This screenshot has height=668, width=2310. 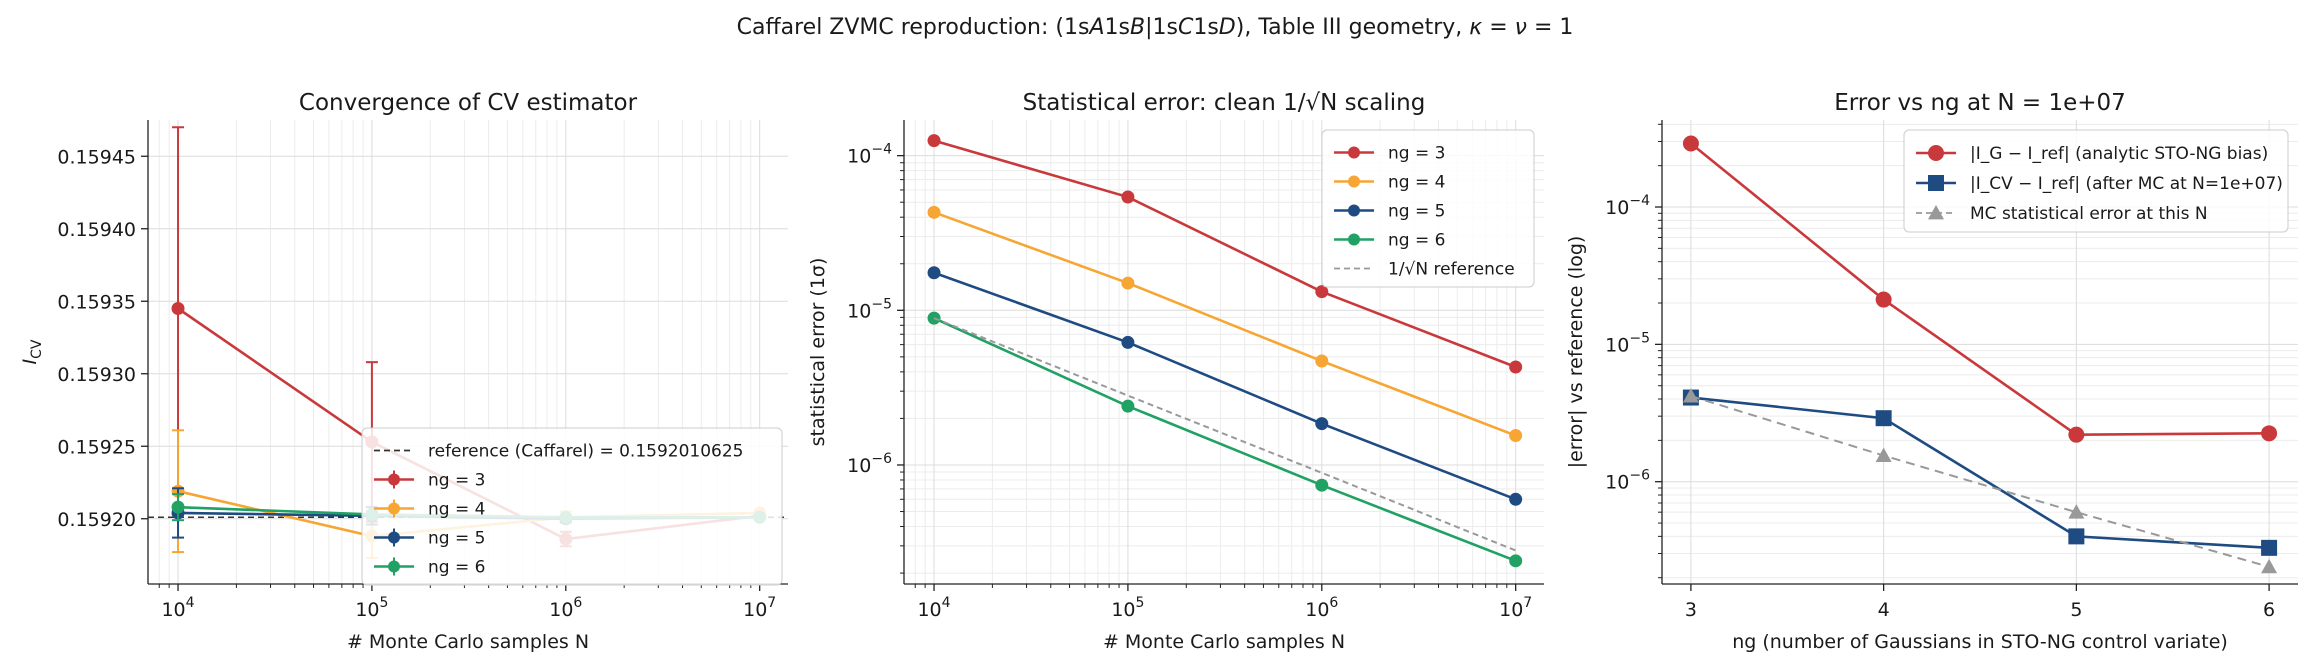 What do you see at coordinates (1980, 103) in the screenshot?
I see `panel-title: Error vs ng at N = 1e+07` at bounding box center [1980, 103].